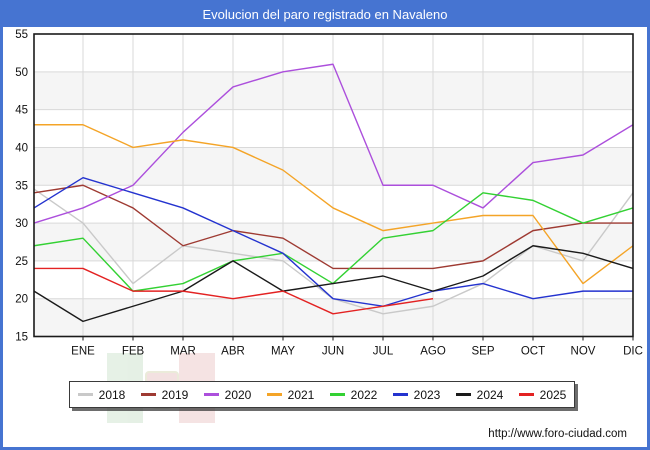  I want to click on legend-item-2025: 2025, so click(542, 394).